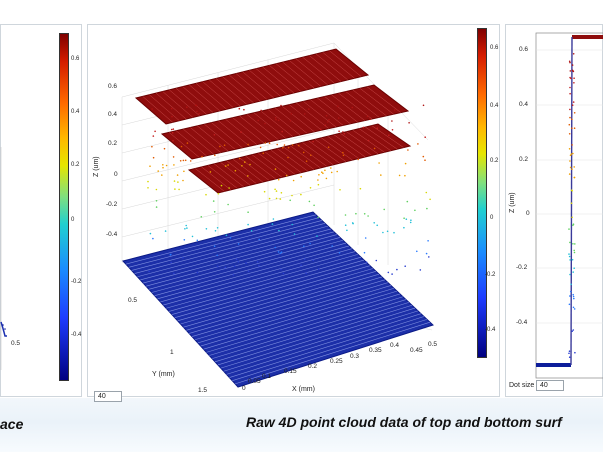 This screenshot has height=452, width=603. I want to click on z-tick: 0.2, so click(113, 143).